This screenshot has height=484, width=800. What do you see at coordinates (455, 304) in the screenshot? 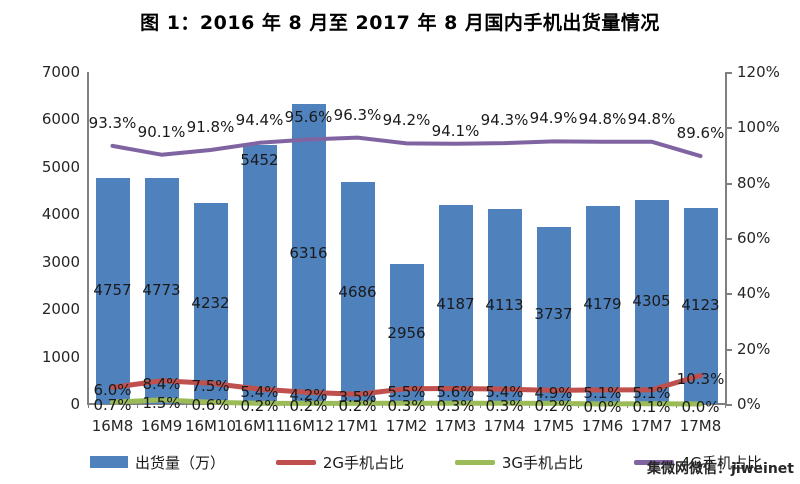
I see `bar-17M3` at bounding box center [455, 304].